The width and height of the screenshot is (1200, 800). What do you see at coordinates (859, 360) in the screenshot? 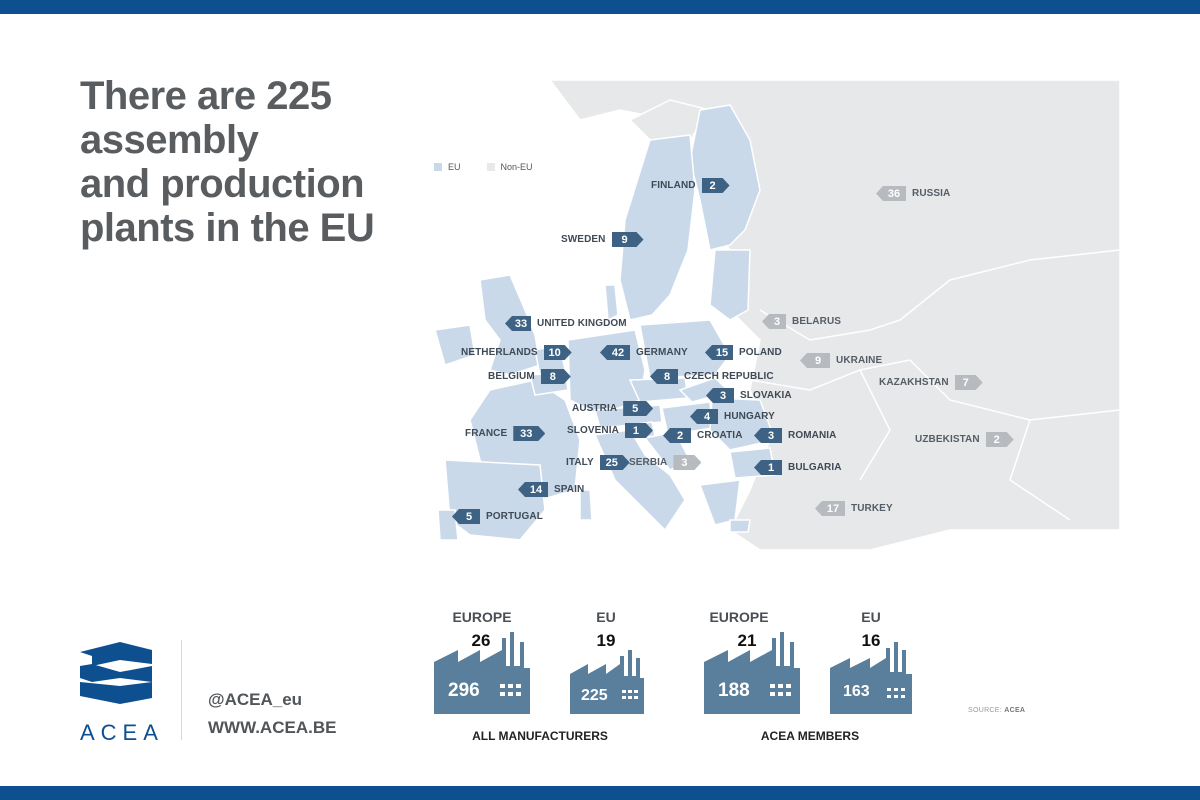
I see `country-name: UKRAINE` at bounding box center [859, 360].